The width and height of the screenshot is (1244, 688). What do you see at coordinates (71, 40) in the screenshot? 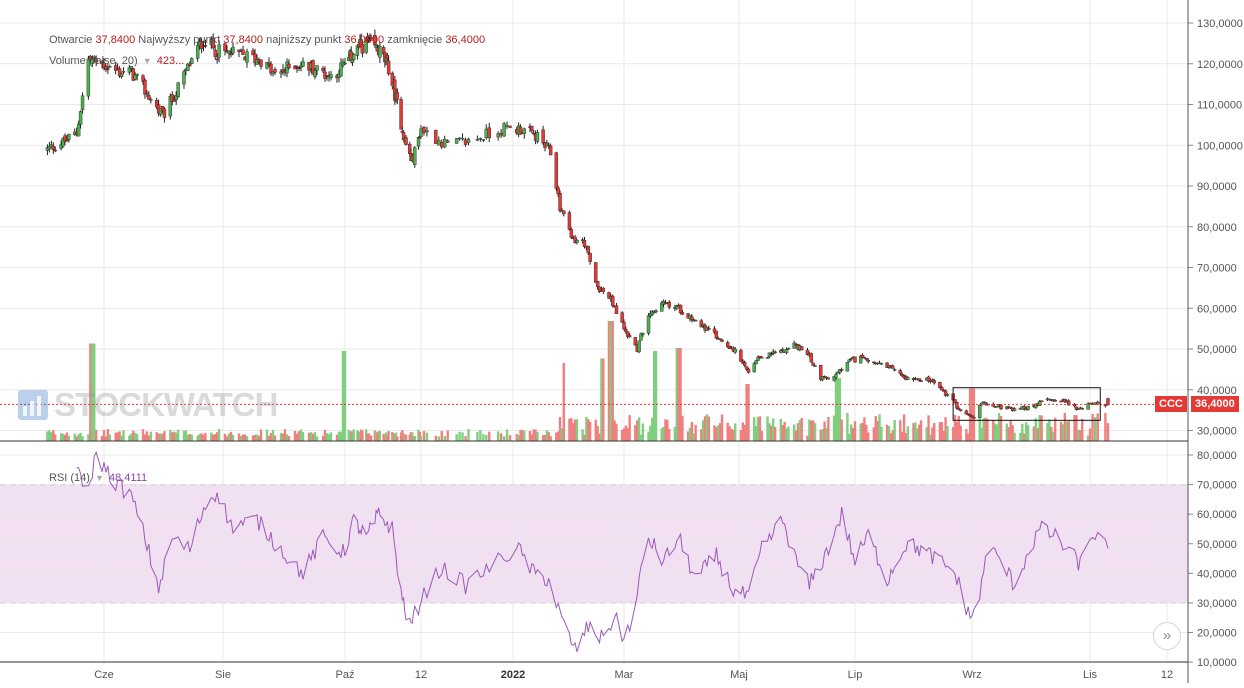
I see `open-label: Otwarcie` at bounding box center [71, 40].